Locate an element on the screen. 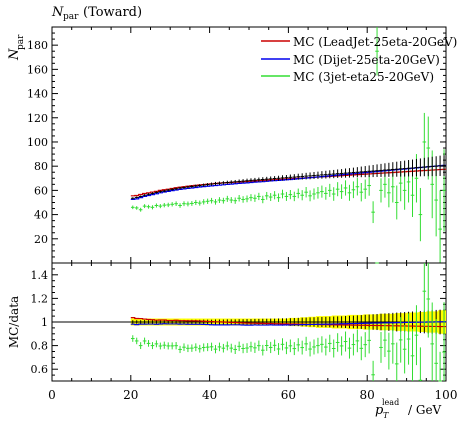  chart-title: N par (Toward) is located at coordinates (96, 13).